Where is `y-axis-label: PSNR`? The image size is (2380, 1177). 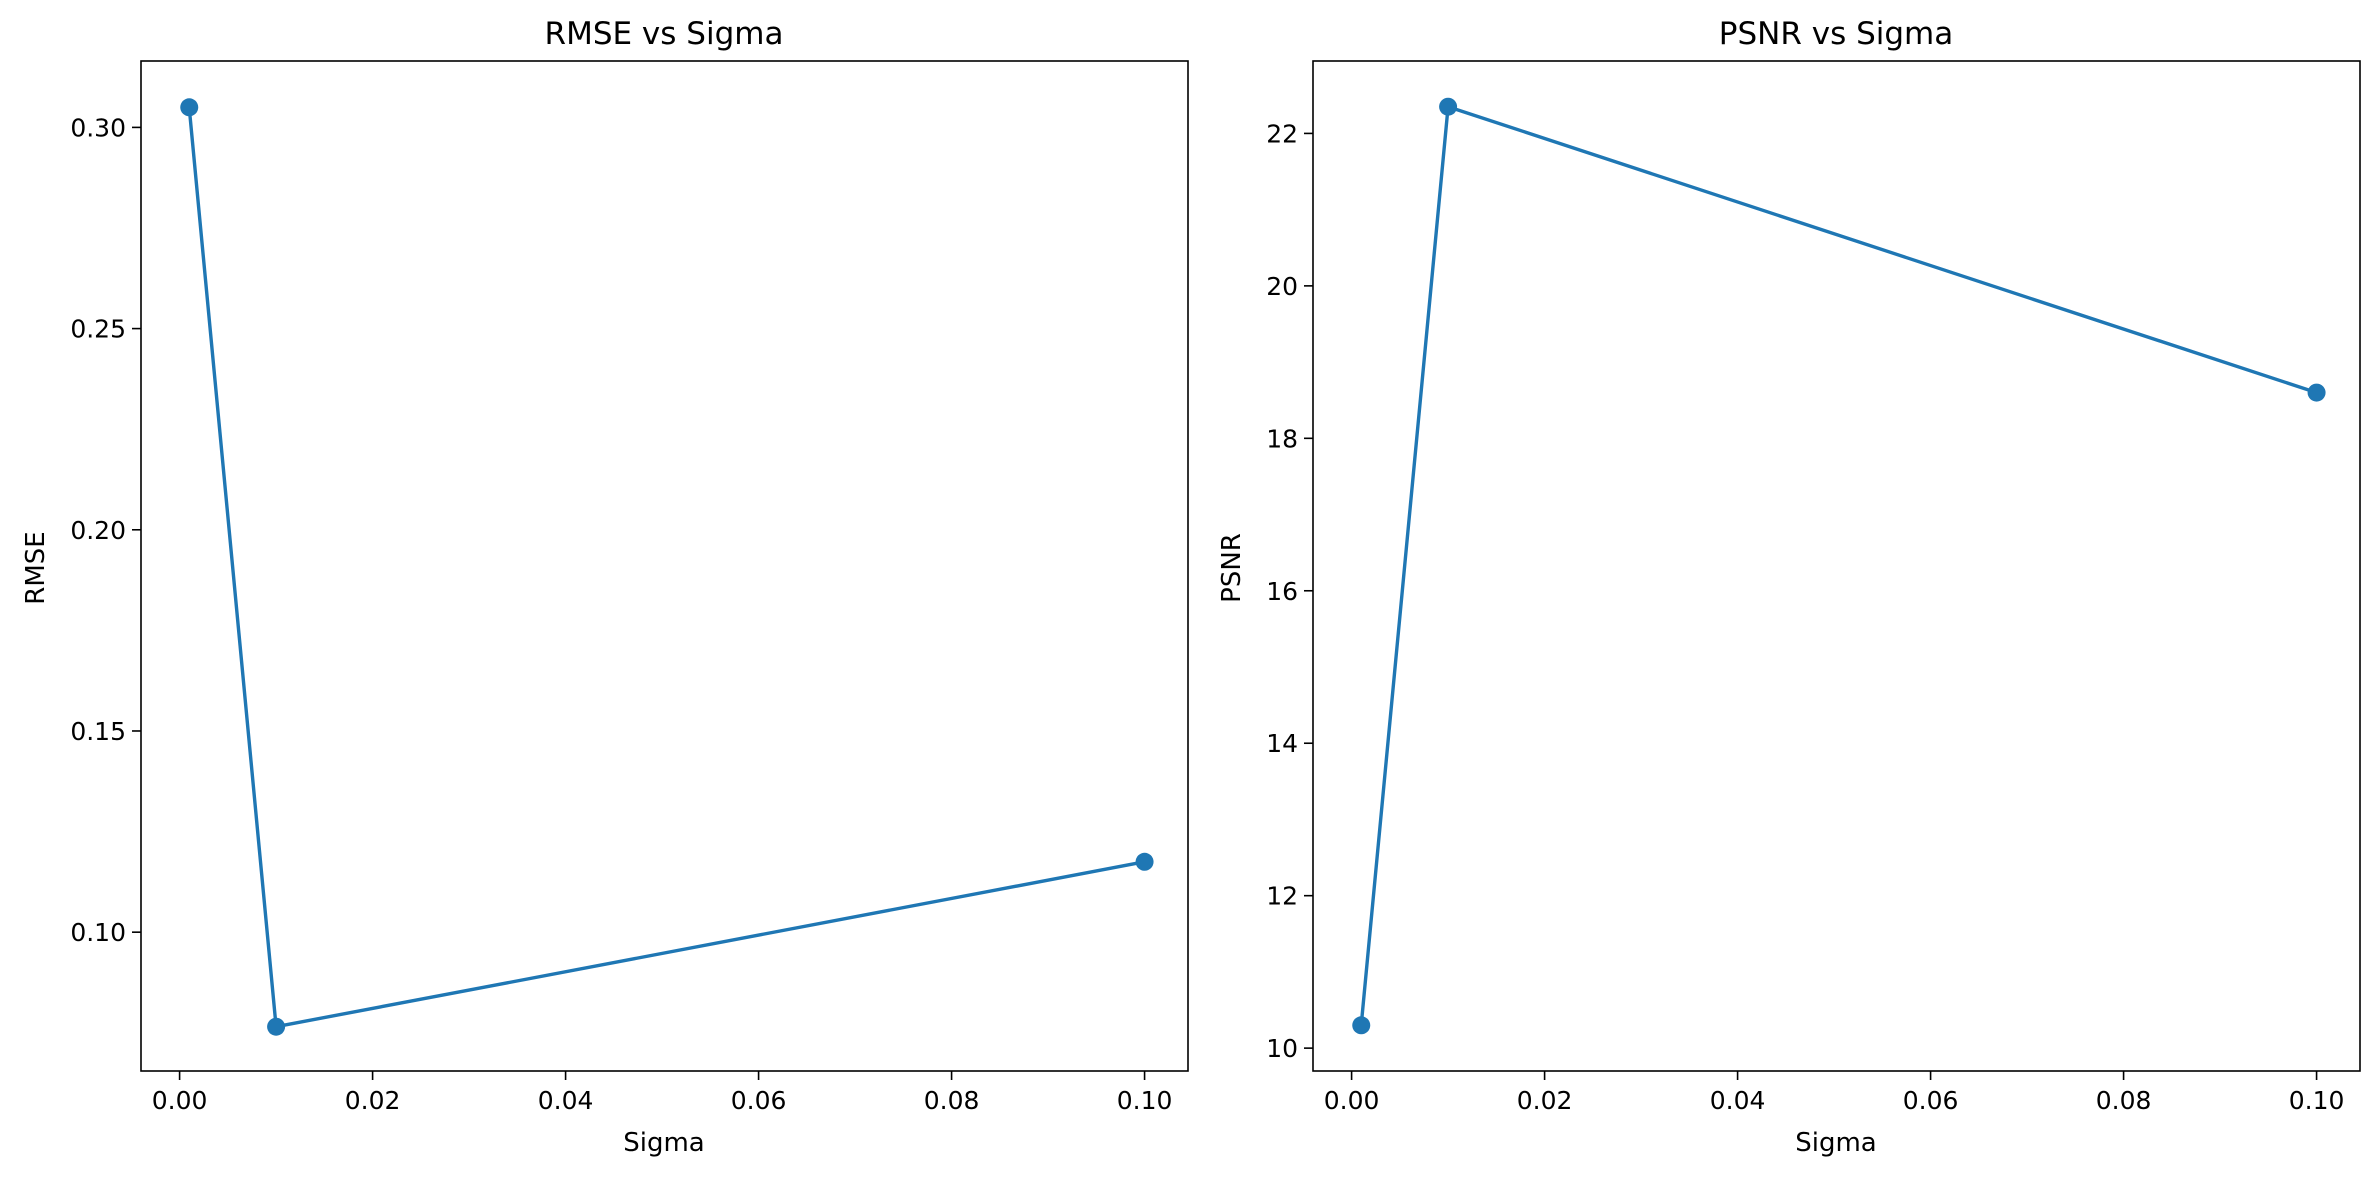 y-axis-label: PSNR is located at coordinates (1232, 568).